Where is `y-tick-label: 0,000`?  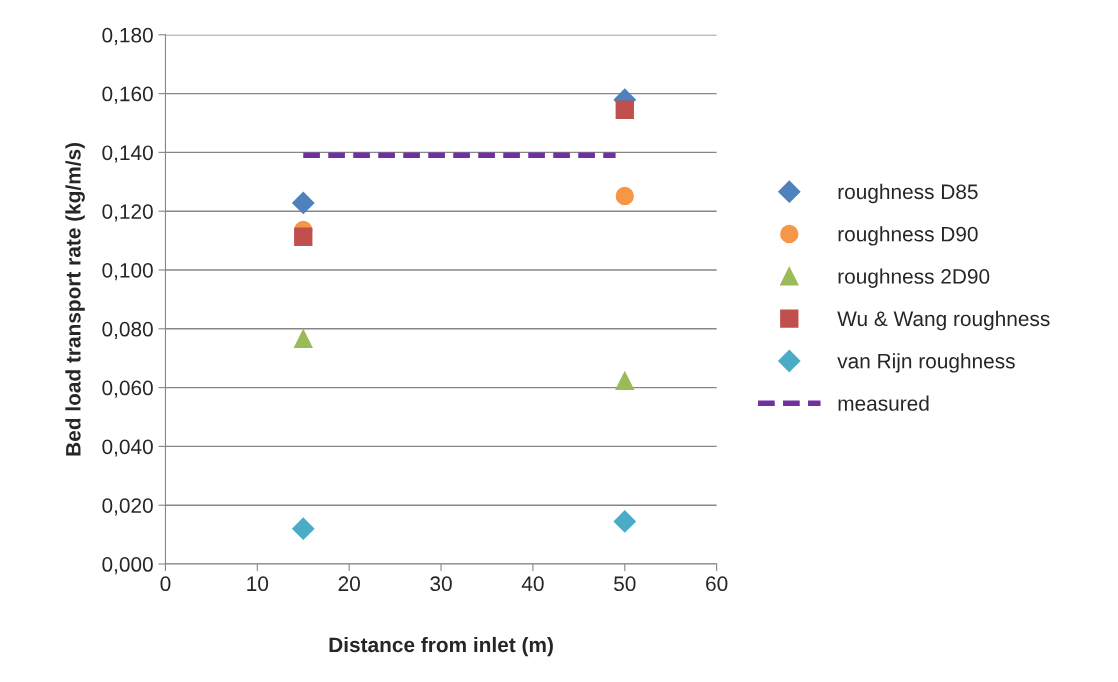
y-tick-label: 0,000 is located at coordinates (127, 566).